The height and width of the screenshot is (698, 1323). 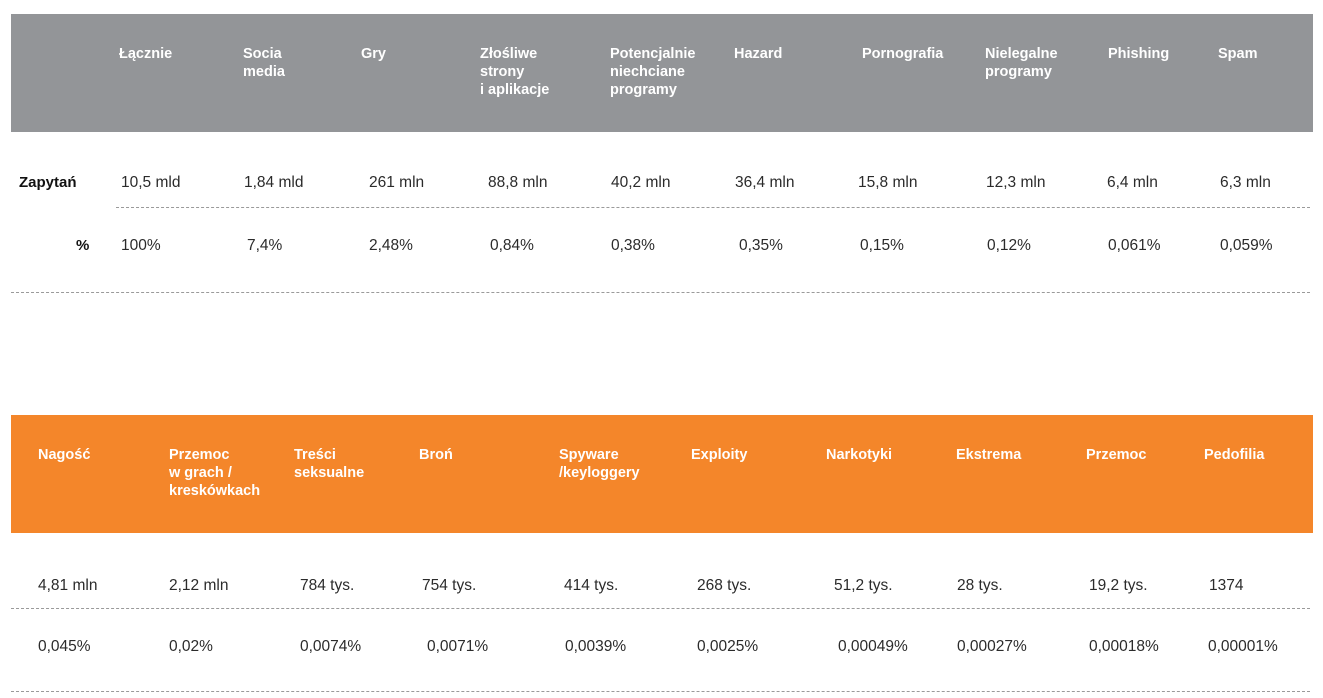 What do you see at coordinates (591, 585) in the screenshot?
I see `table2-cell: 414 tys.` at bounding box center [591, 585].